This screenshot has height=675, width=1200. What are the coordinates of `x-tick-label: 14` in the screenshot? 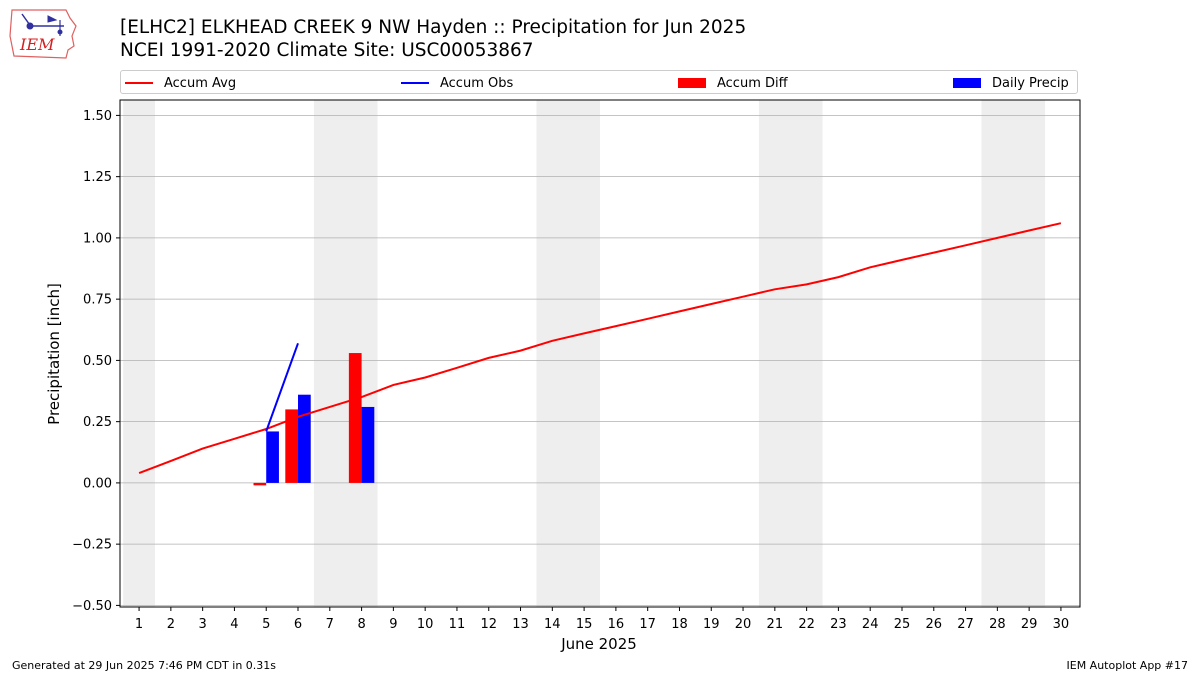 It's located at (552, 624).